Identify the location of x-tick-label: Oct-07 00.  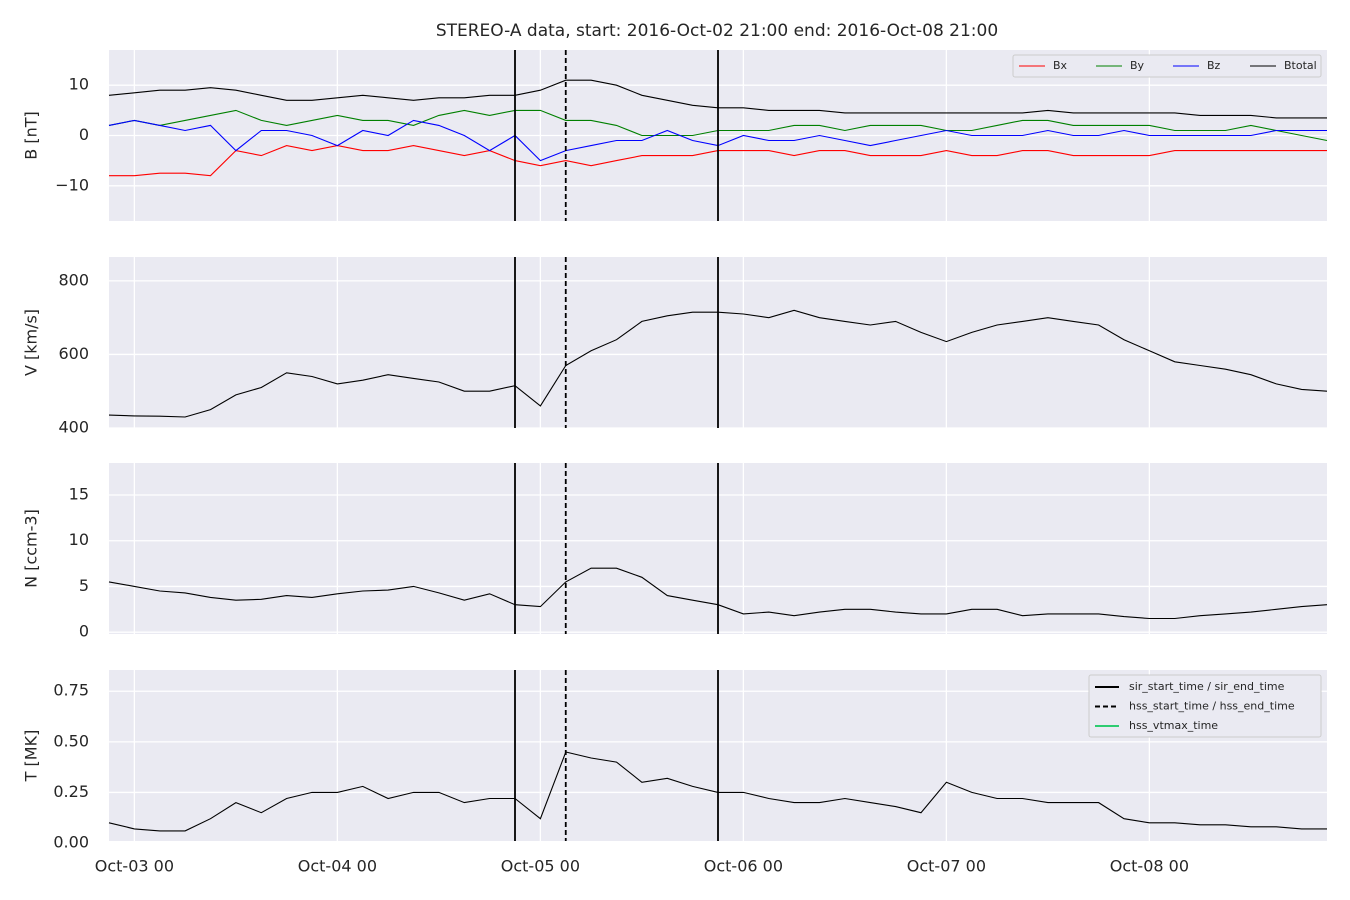
(946, 866).